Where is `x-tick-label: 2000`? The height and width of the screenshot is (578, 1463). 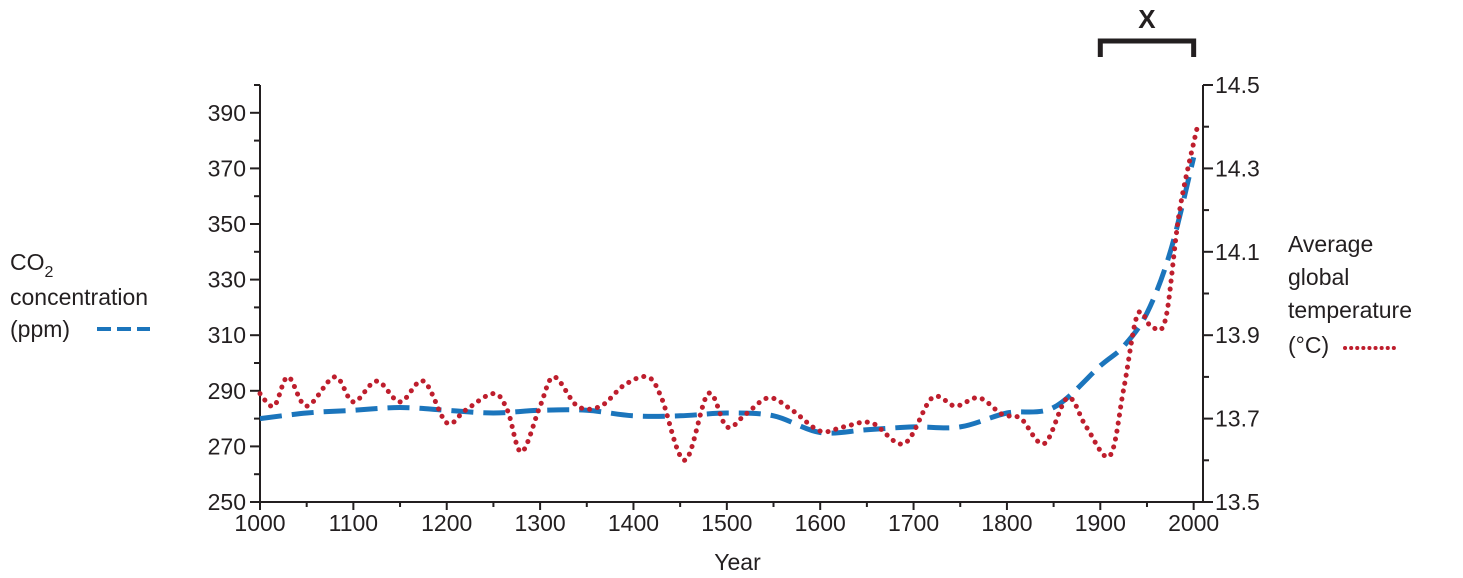
x-tick-label: 2000 is located at coordinates (1193, 523).